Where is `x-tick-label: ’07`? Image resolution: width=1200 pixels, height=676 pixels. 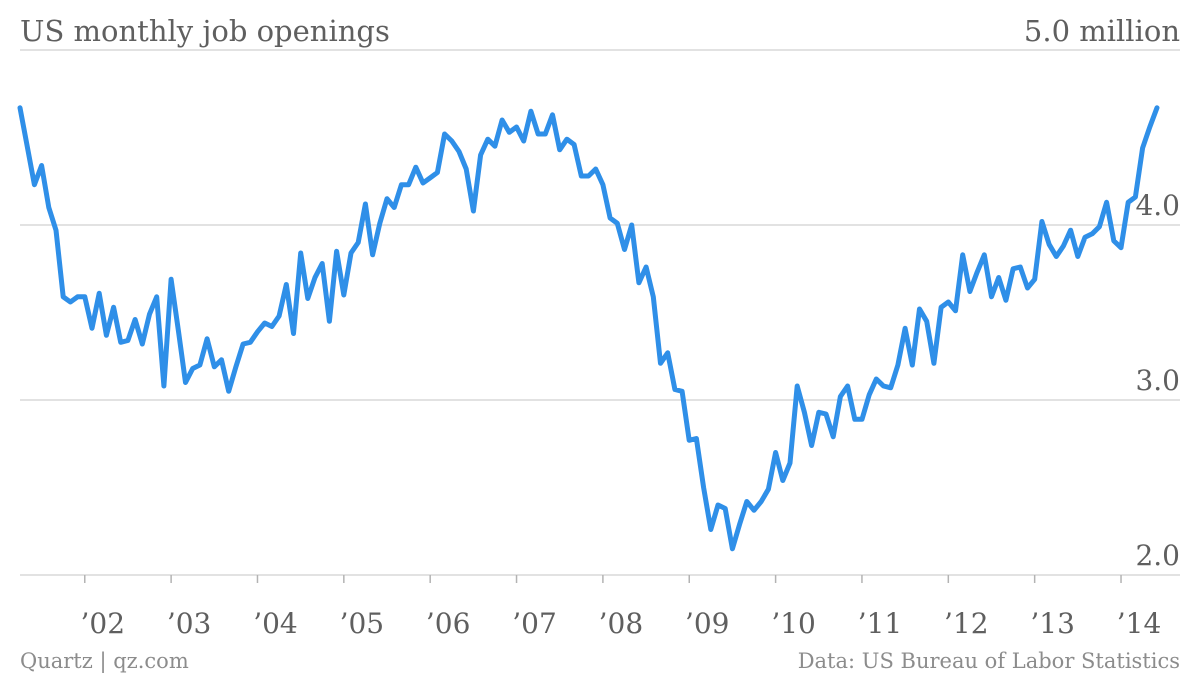 x-tick-label: ’07 is located at coordinates (534, 623).